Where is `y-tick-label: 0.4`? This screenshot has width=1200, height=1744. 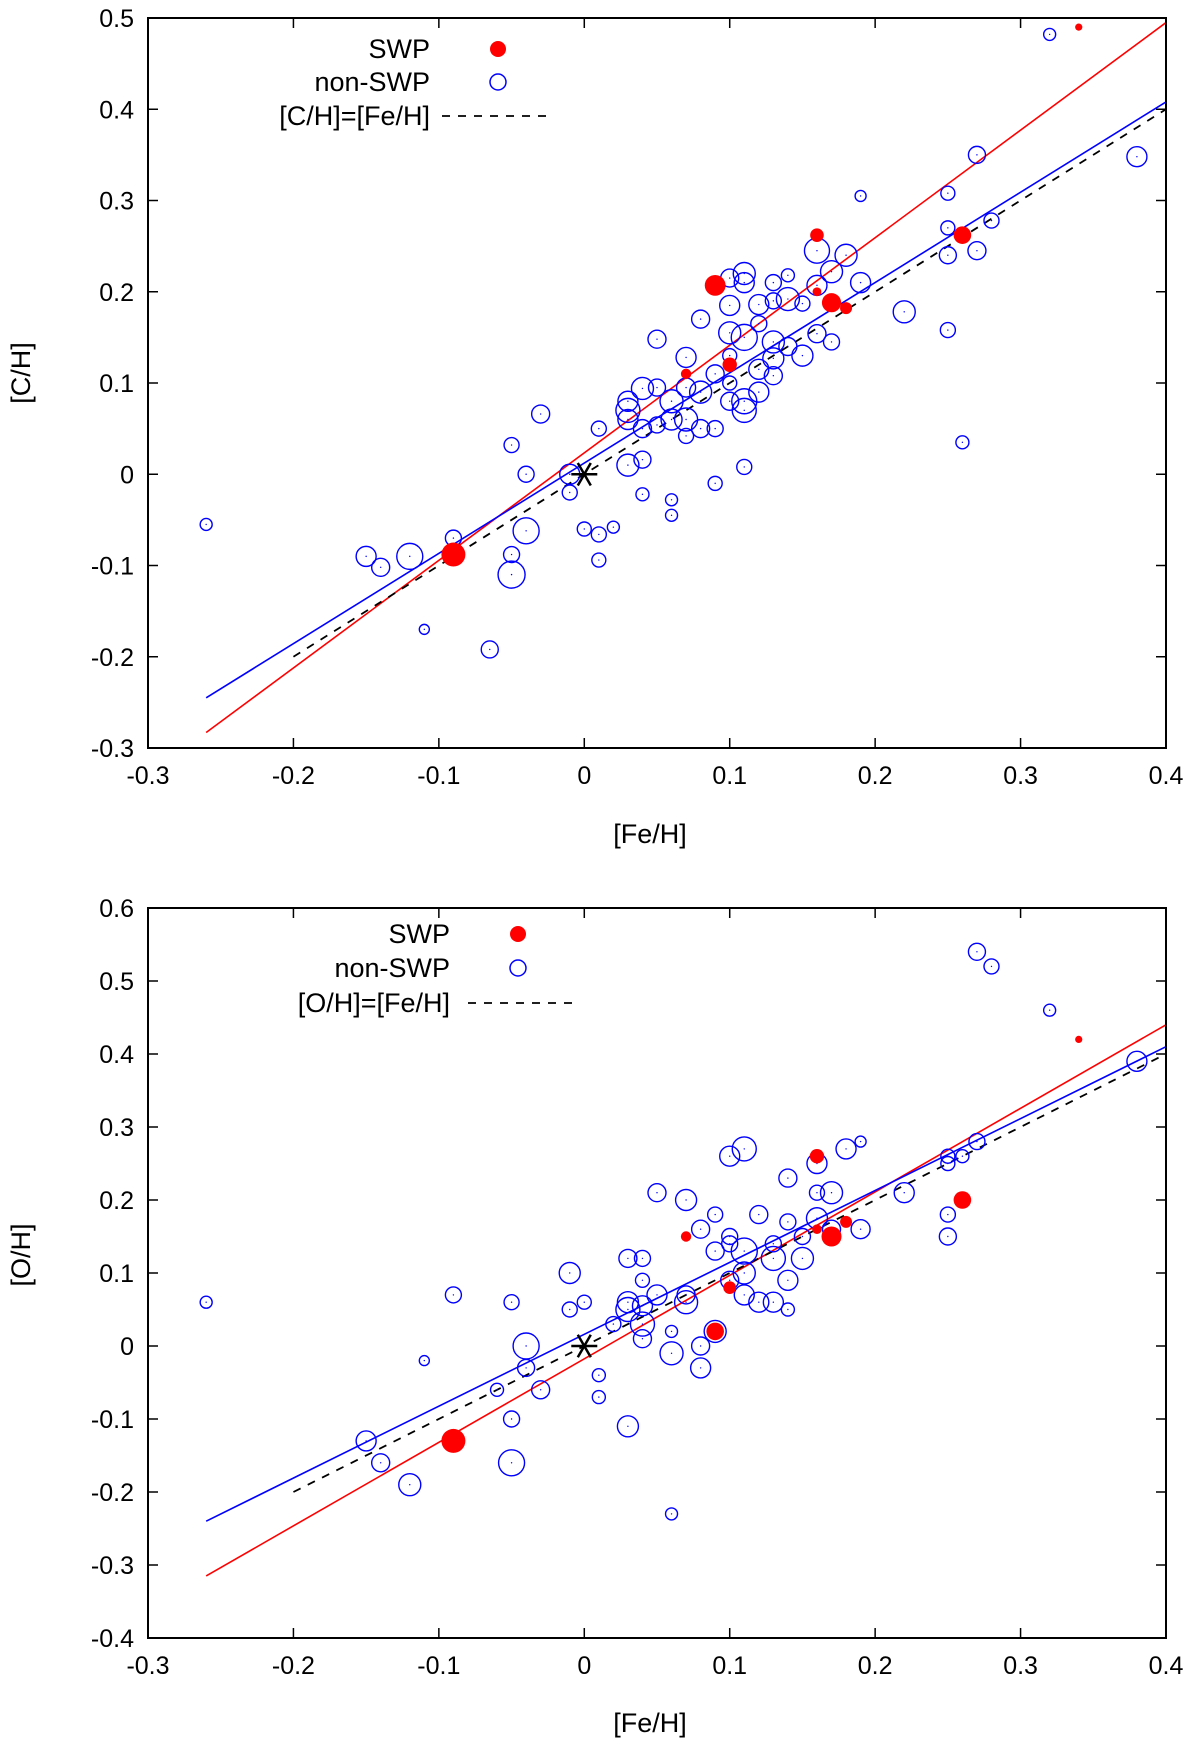
y-tick-label: 0.4 is located at coordinates (116, 110).